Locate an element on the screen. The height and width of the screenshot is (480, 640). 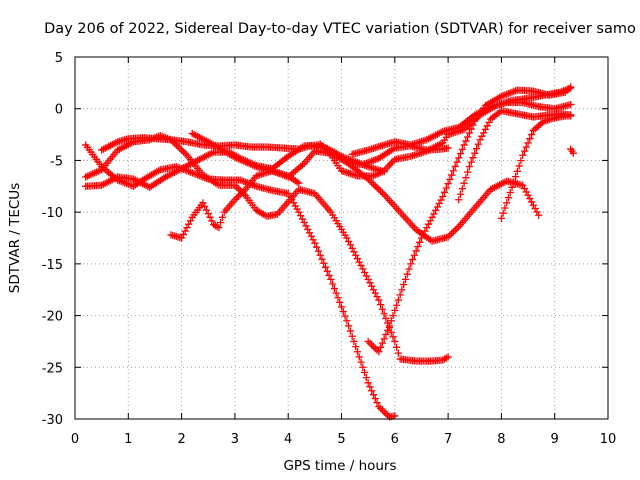
x-tick-labels: 0 1 2 3 4 5 6 7 8 9 10 is located at coordinates (343, 439).